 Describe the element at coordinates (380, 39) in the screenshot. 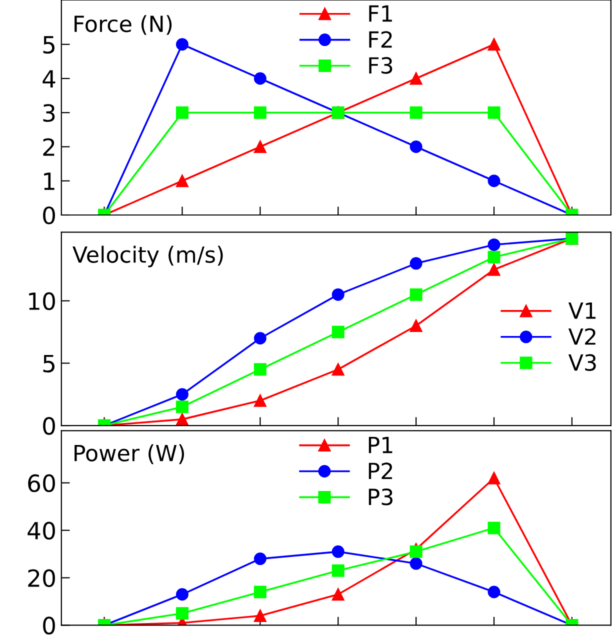

I see `legend-label: F2` at that location.